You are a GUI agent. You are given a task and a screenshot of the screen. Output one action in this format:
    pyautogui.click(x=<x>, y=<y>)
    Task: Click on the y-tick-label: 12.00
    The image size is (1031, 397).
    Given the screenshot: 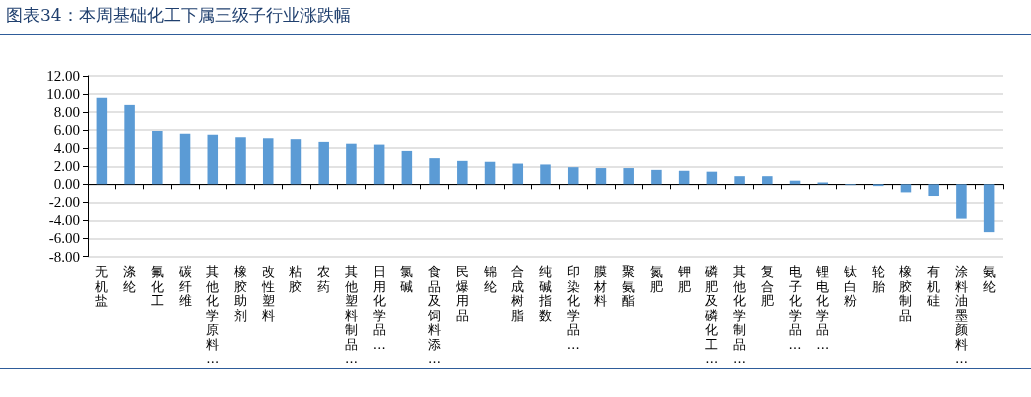 What is the action you would take?
    pyautogui.click(x=63, y=76)
    